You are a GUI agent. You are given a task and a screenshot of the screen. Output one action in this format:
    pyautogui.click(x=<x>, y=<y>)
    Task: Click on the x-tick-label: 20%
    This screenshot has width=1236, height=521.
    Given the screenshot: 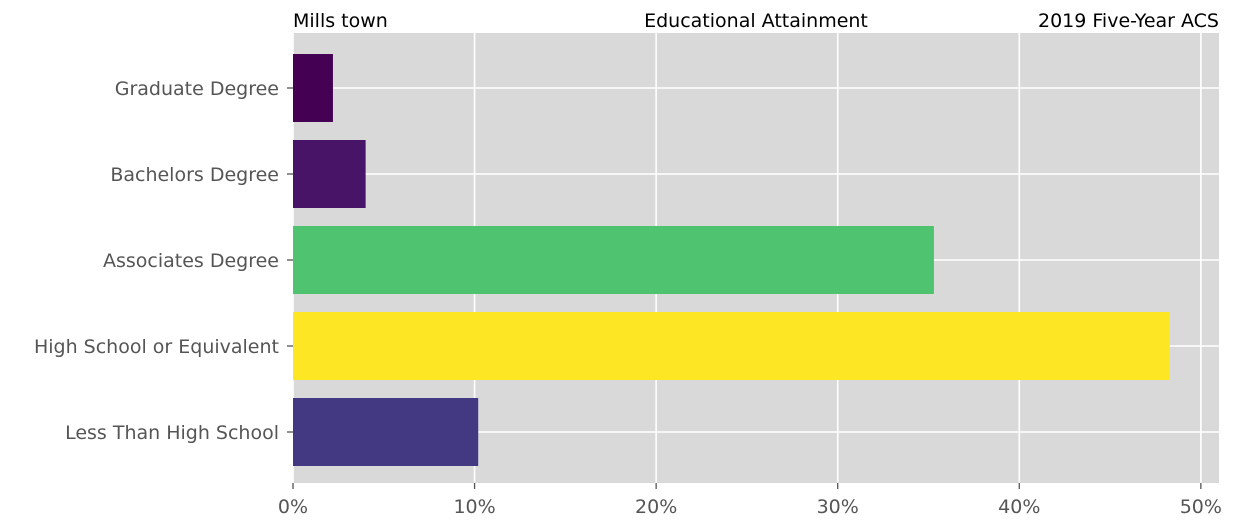 What is the action you would take?
    pyautogui.click(x=656, y=507)
    